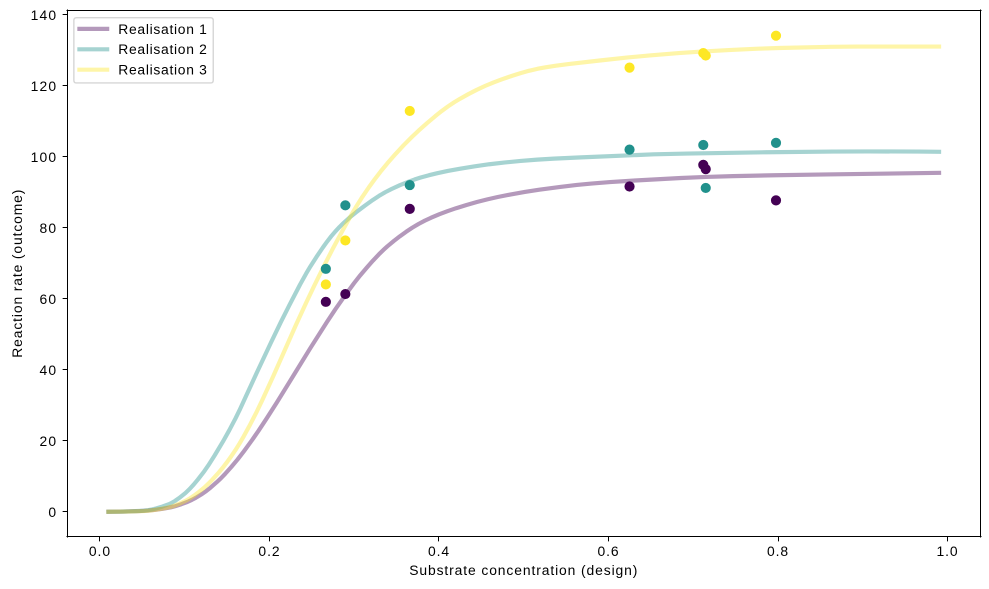 The height and width of the screenshot is (589, 989). Describe the element at coordinates (49, 370) in the screenshot. I see `svg-text: 40` at that location.